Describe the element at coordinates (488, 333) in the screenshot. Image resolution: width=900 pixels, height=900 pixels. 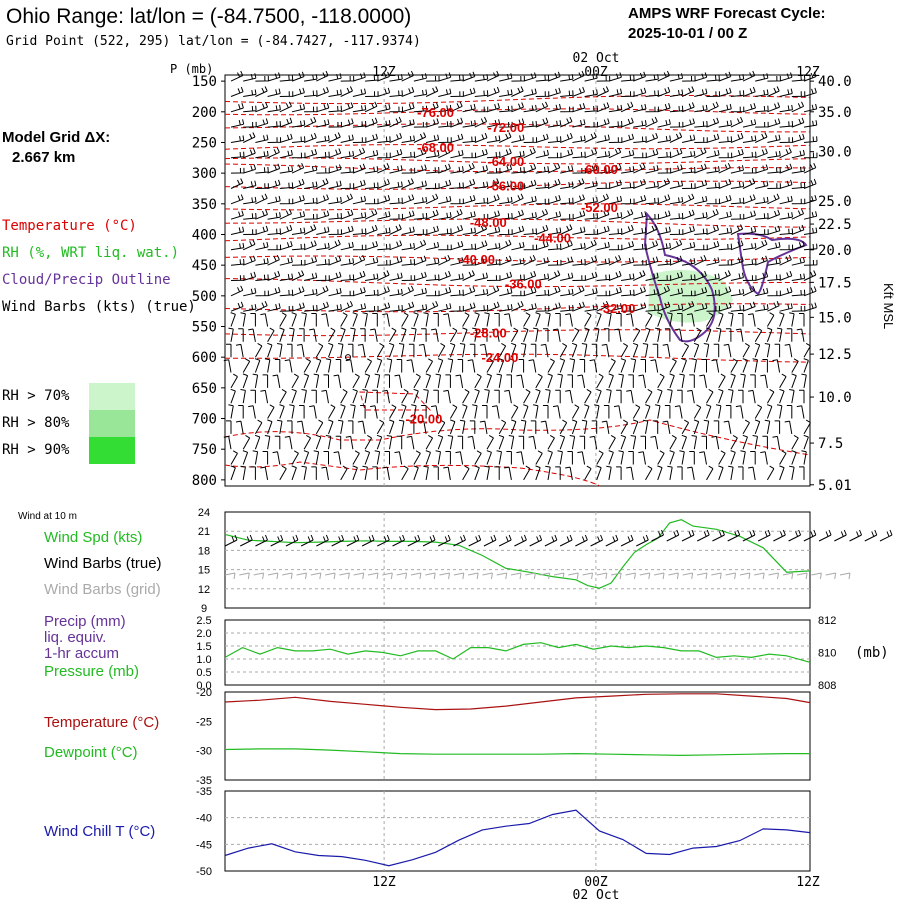
I see `temperature-contour-label: -28.00` at that location.